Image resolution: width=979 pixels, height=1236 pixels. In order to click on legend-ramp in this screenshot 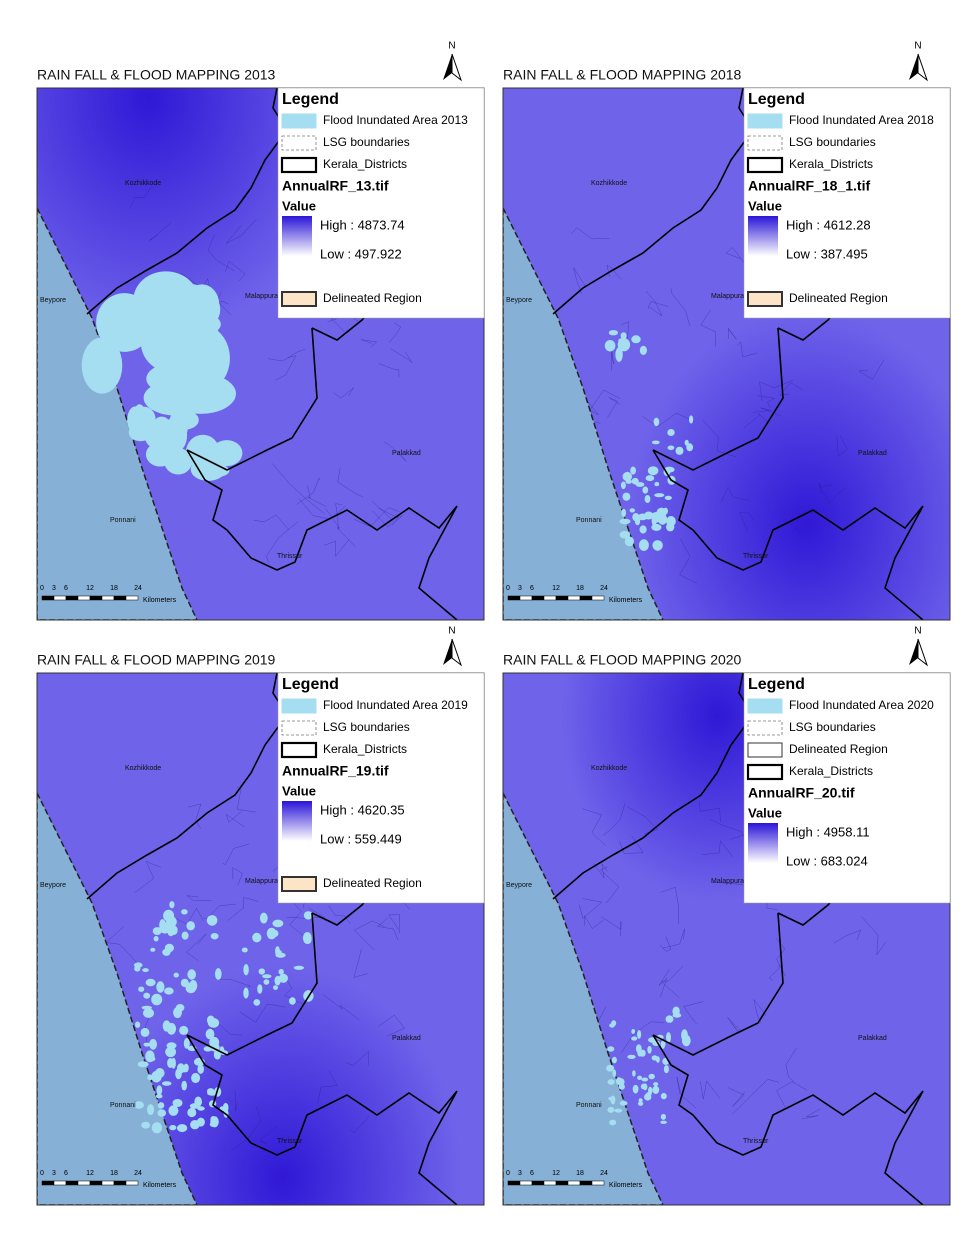, I will do `click(763, 236)`.